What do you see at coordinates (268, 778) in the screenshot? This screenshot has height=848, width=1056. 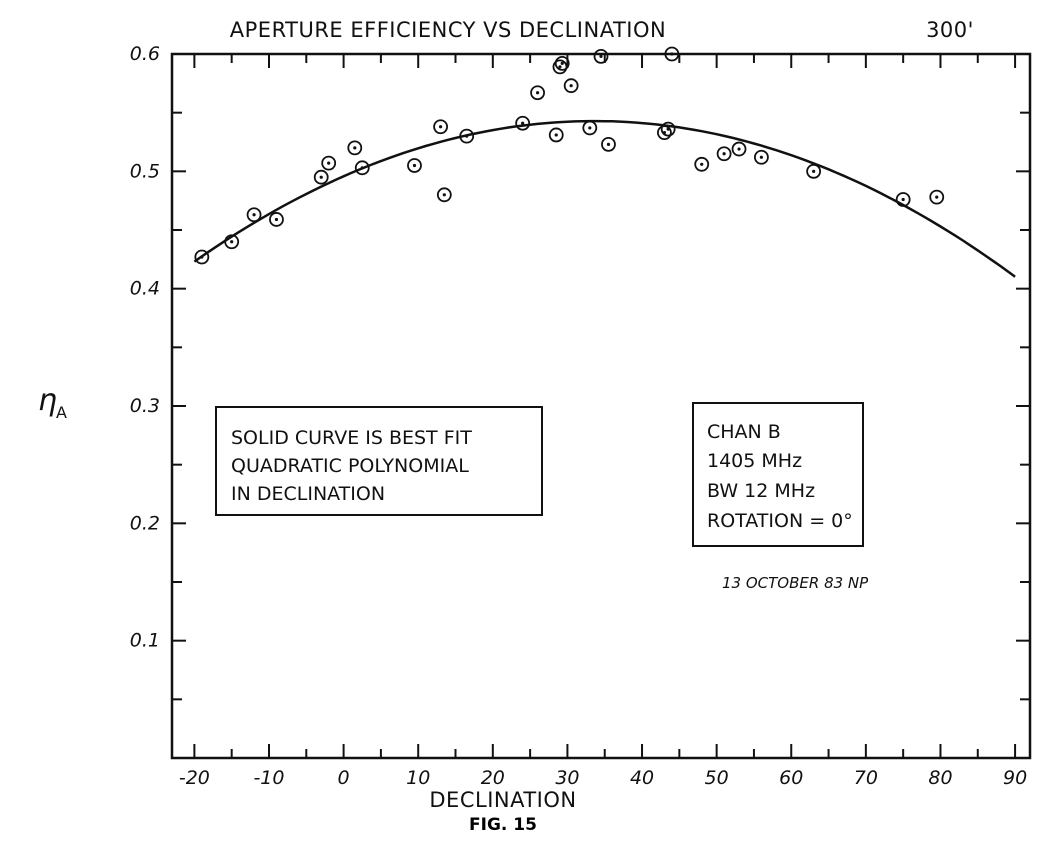 I see `x-tick-label: -10` at bounding box center [268, 778].